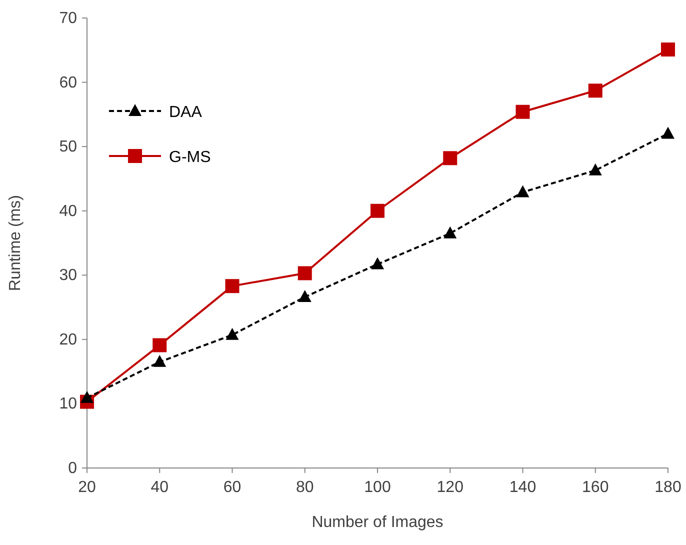 The height and width of the screenshot is (545, 686). What do you see at coordinates (232, 487) in the screenshot?
I see `x-tick-label: 60` at bounding box center [232, 487].